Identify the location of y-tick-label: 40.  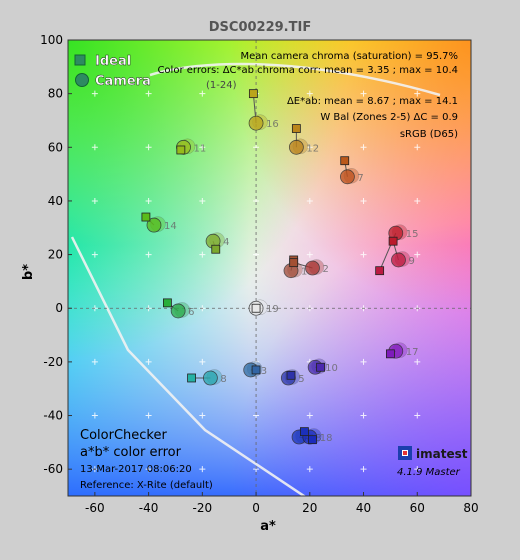
(55, 201).